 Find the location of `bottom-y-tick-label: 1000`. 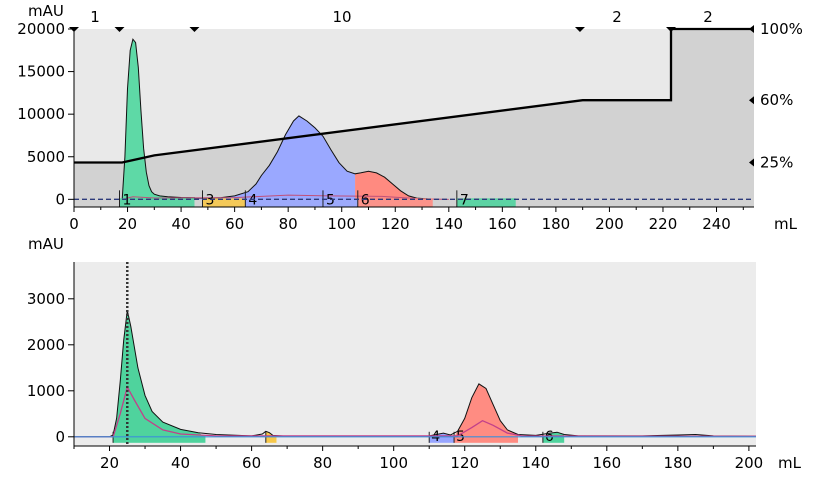

bottom-y-tick-label: 1000 is located at coordinates (46, 391).